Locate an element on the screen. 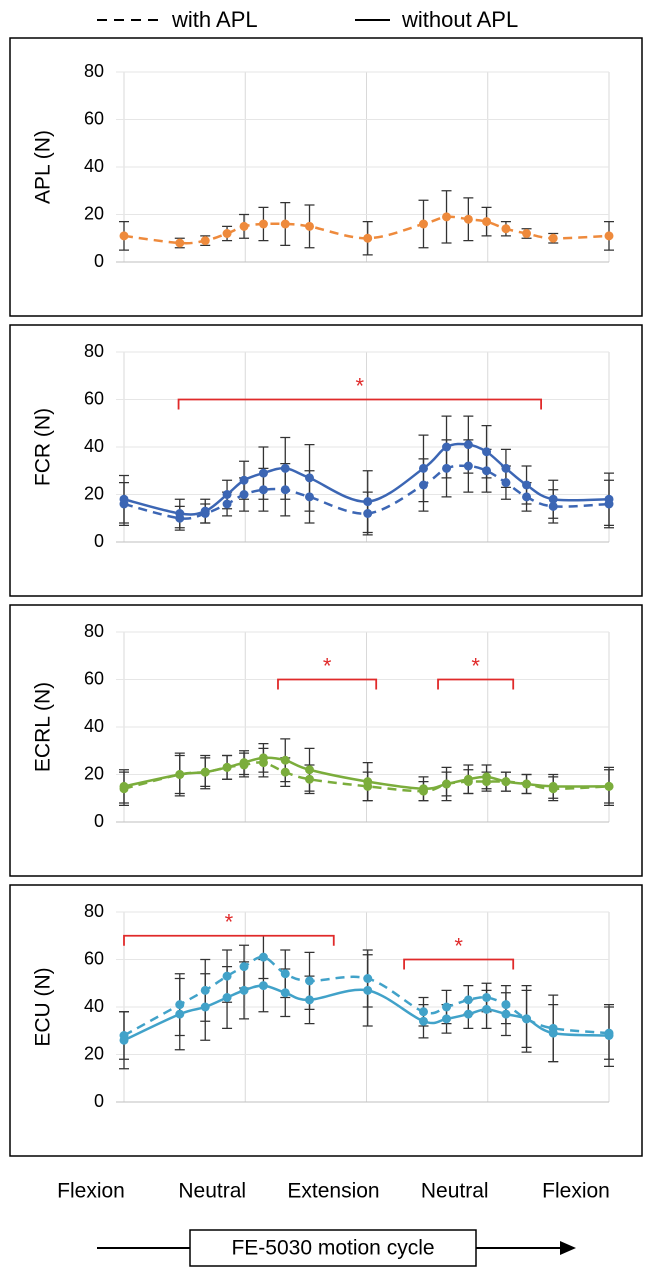 The width and height of the screenshot is (650, 1273). y-axis-label: ECU (N) is located at coordinates (43, 1006).